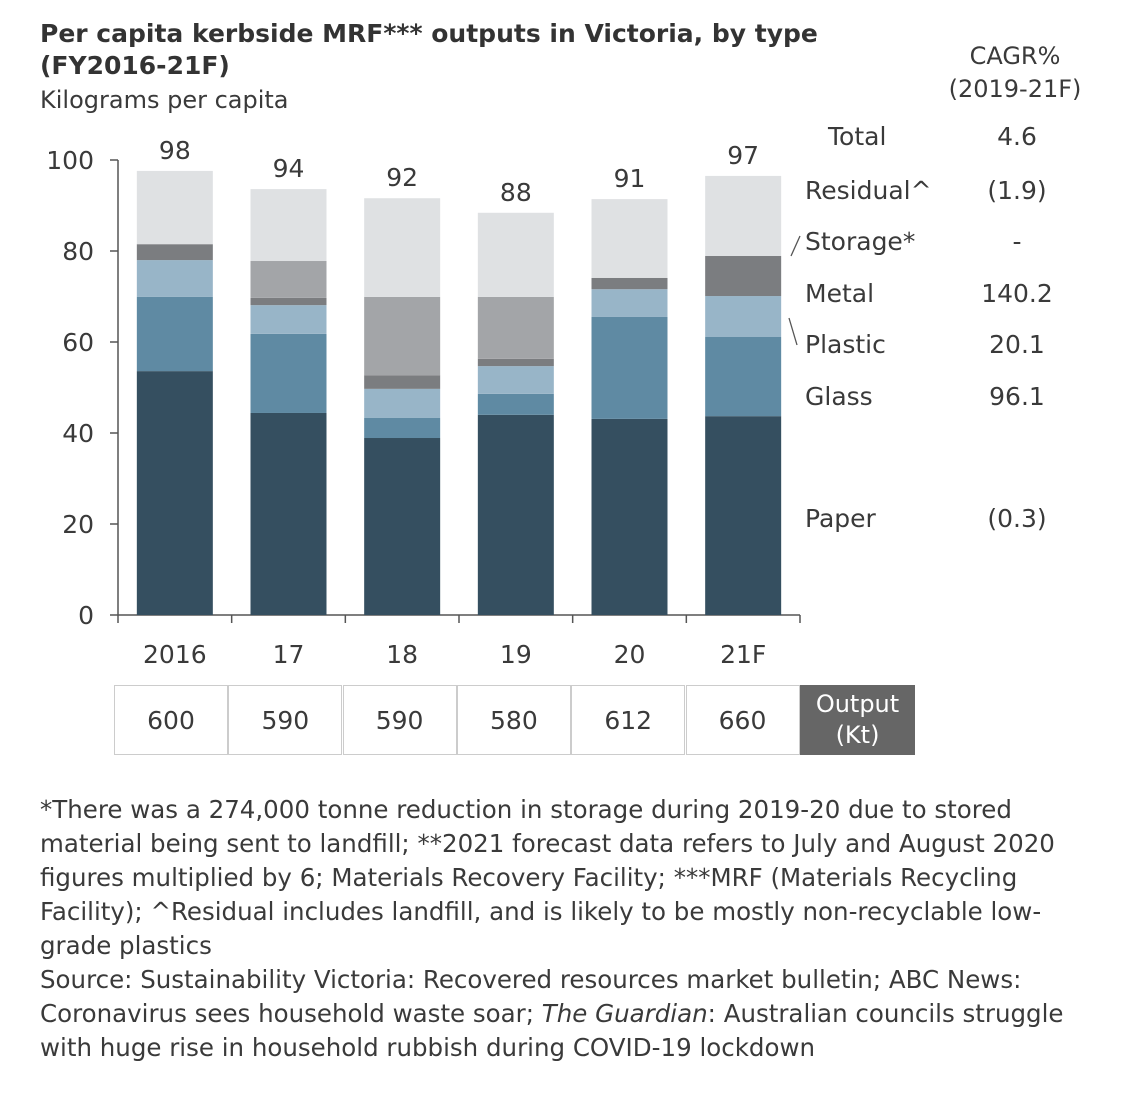  Describe the element at coordinates (1017, 344) in the screenshot. I see `cagr-value: 20.1` at that location.